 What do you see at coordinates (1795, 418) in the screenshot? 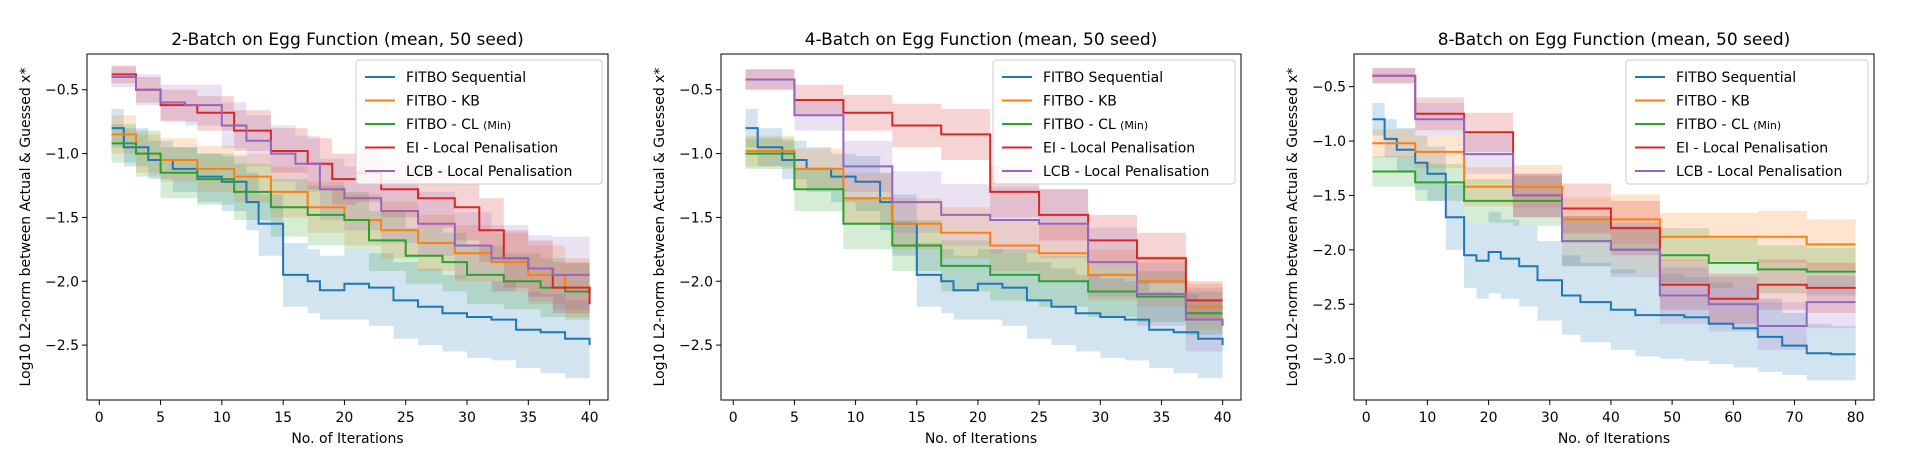
I see `x-tick-label: 70` at bounding box center [1795, 418].